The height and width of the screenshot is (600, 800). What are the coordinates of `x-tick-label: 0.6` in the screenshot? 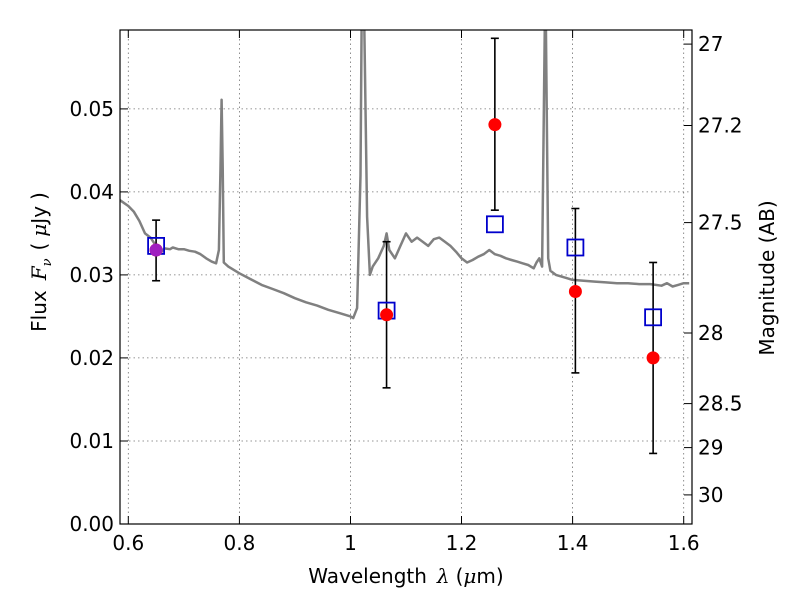 It's located at (128, 543).